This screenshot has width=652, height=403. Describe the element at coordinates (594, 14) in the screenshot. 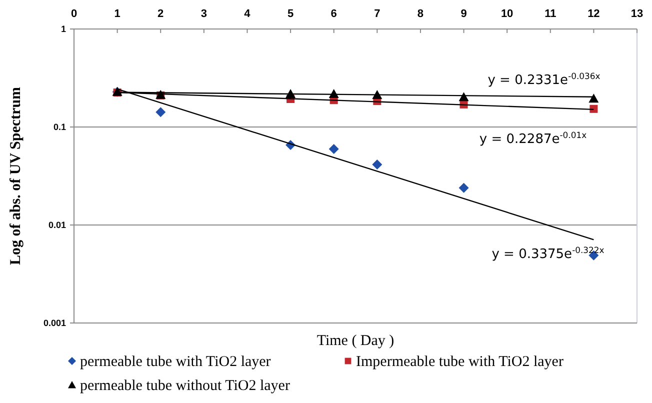

I see `x-tick-label: 12` at that location.